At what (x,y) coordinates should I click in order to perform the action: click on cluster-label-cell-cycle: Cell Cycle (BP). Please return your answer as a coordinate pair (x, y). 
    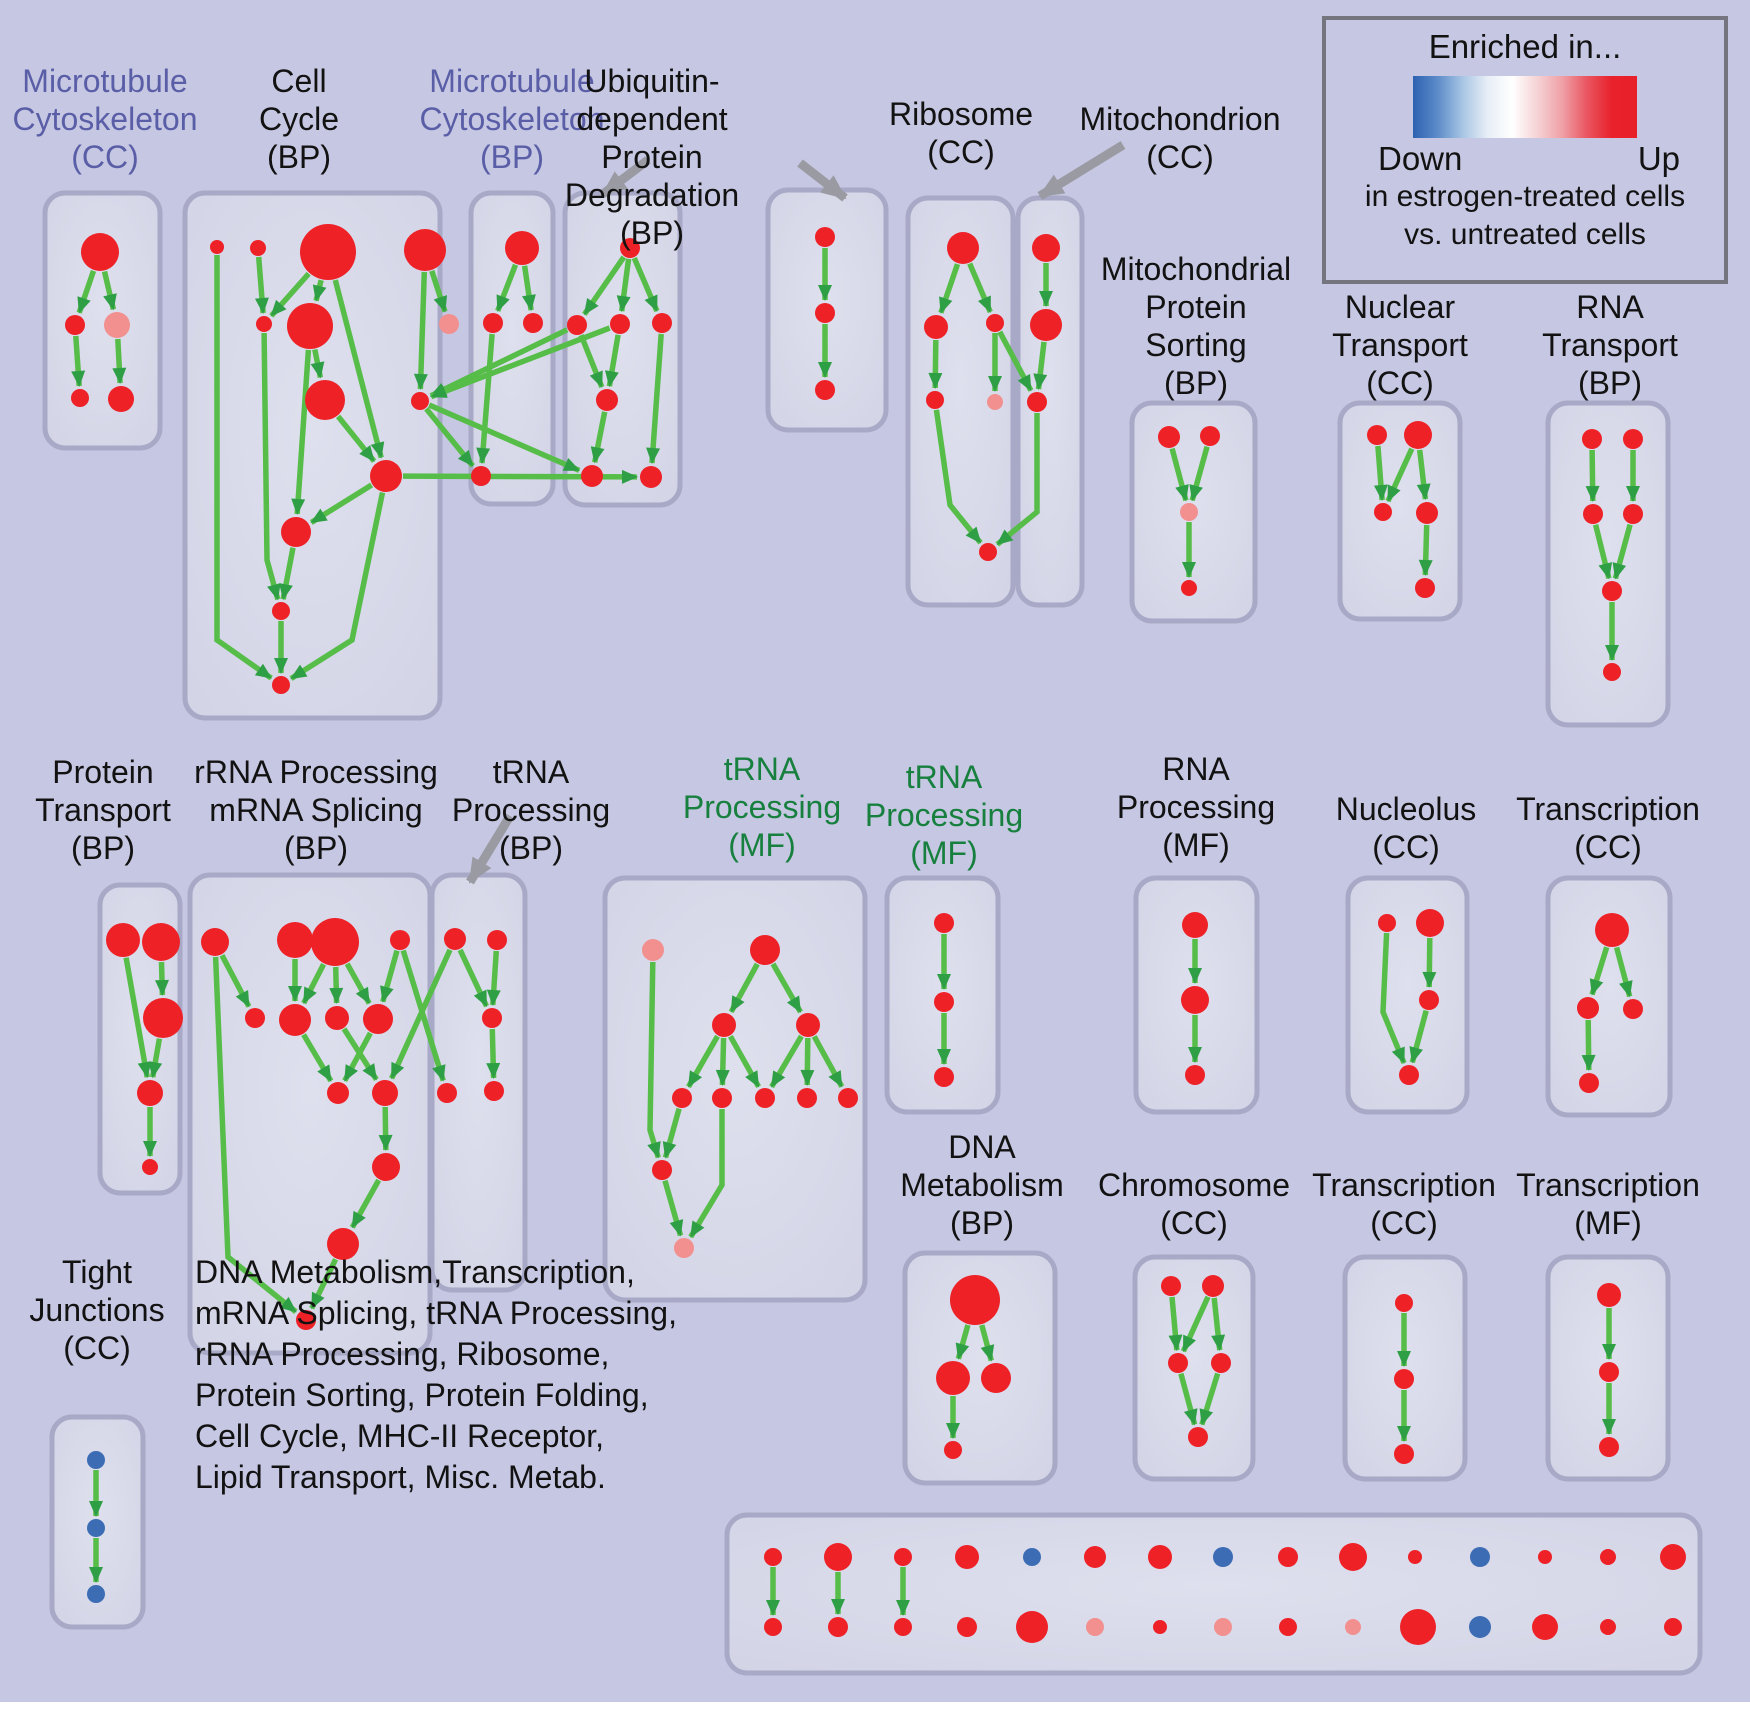
    Looking at the image, I should click on (299, 119).